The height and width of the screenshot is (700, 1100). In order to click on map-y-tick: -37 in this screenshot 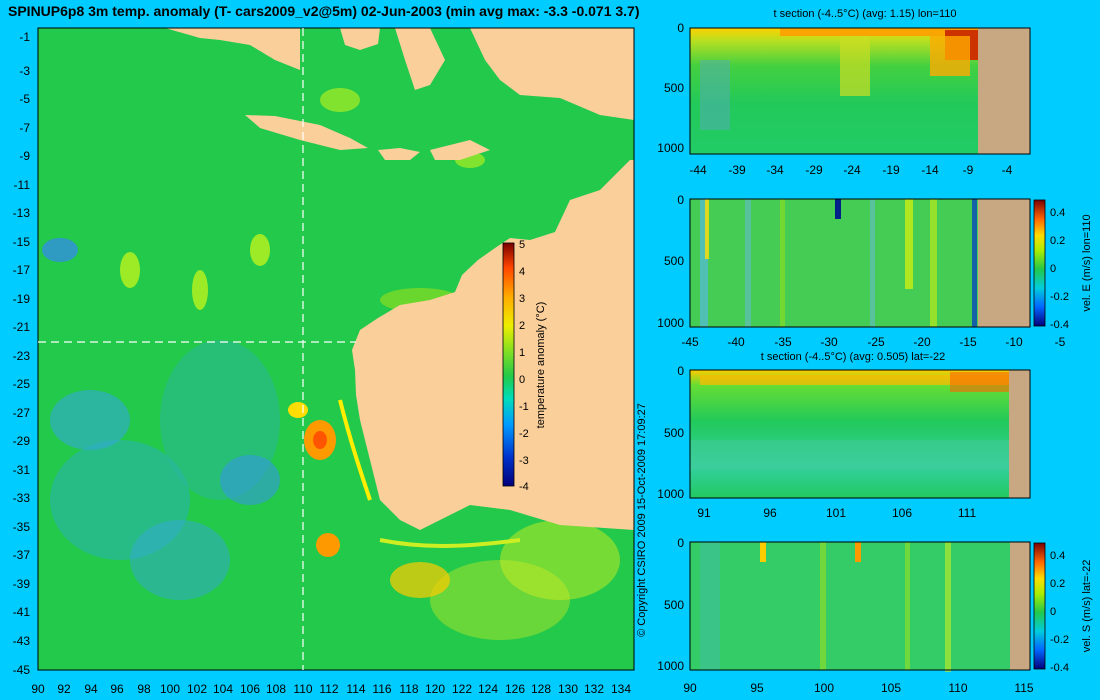, I will do `click(22, 555)`.